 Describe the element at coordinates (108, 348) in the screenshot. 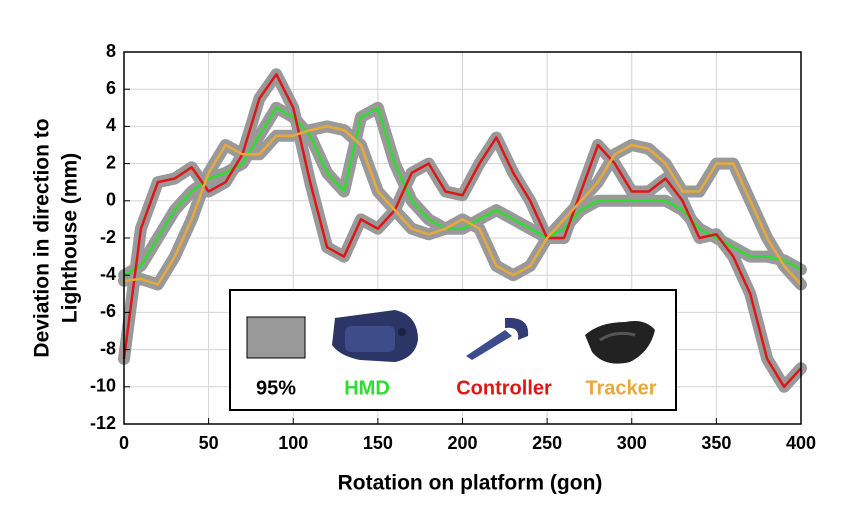

I see `y-tick-label: -8` at that location.